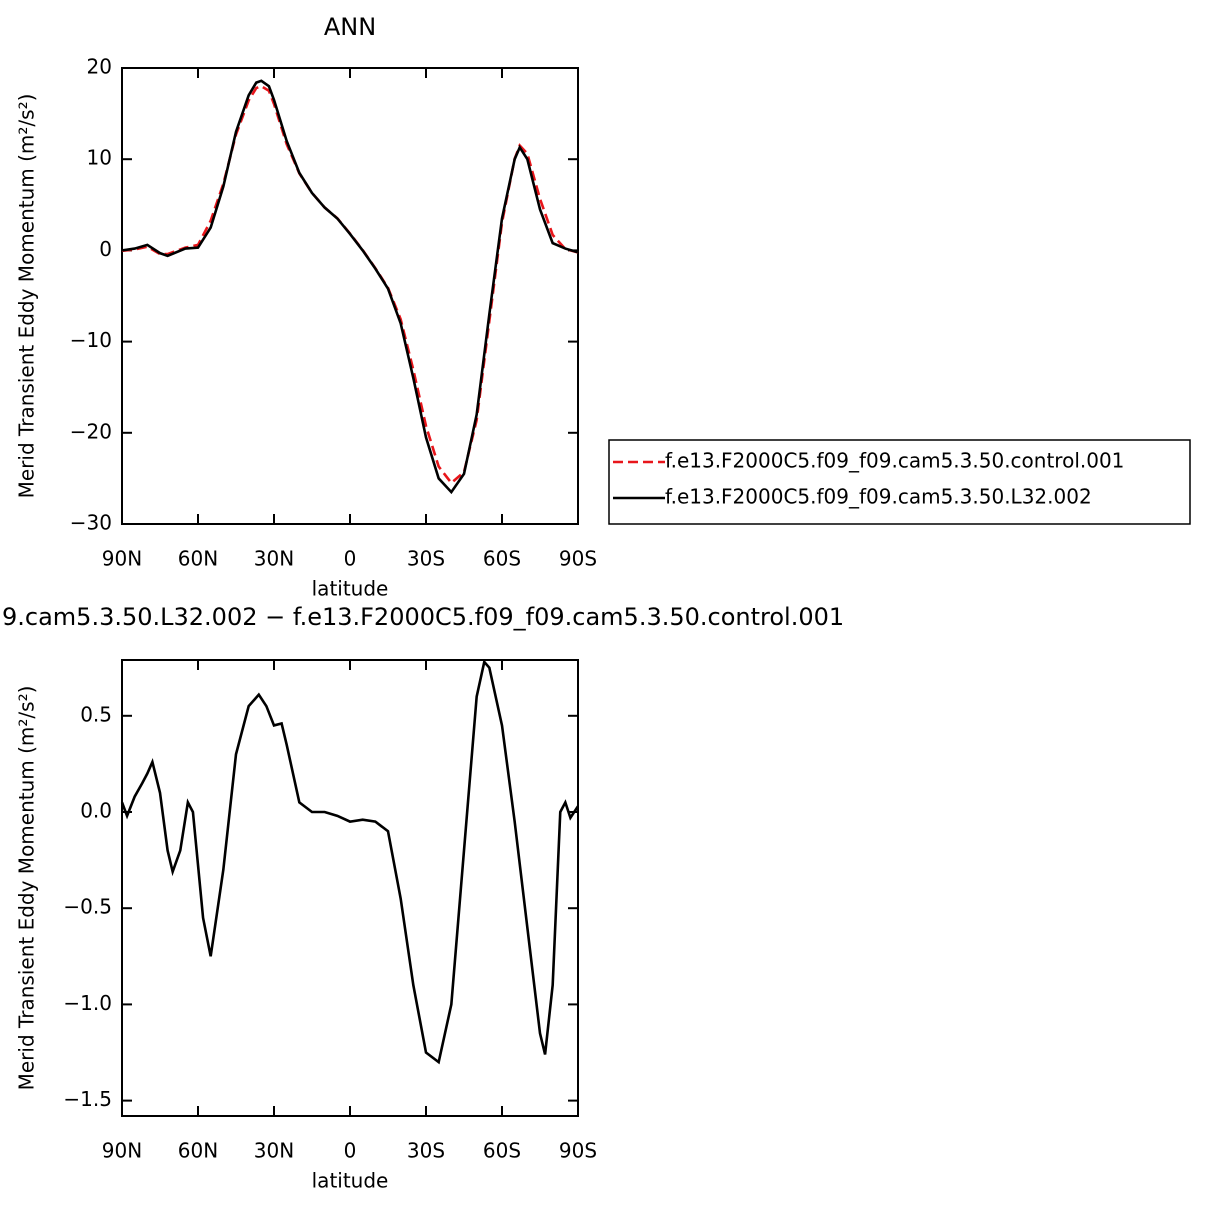 The image size is (1208, 1208). What do you see at coordinates (350, 27) in the screenshot?
I see `chart-title: ANN` at bounding box center [350, 27].